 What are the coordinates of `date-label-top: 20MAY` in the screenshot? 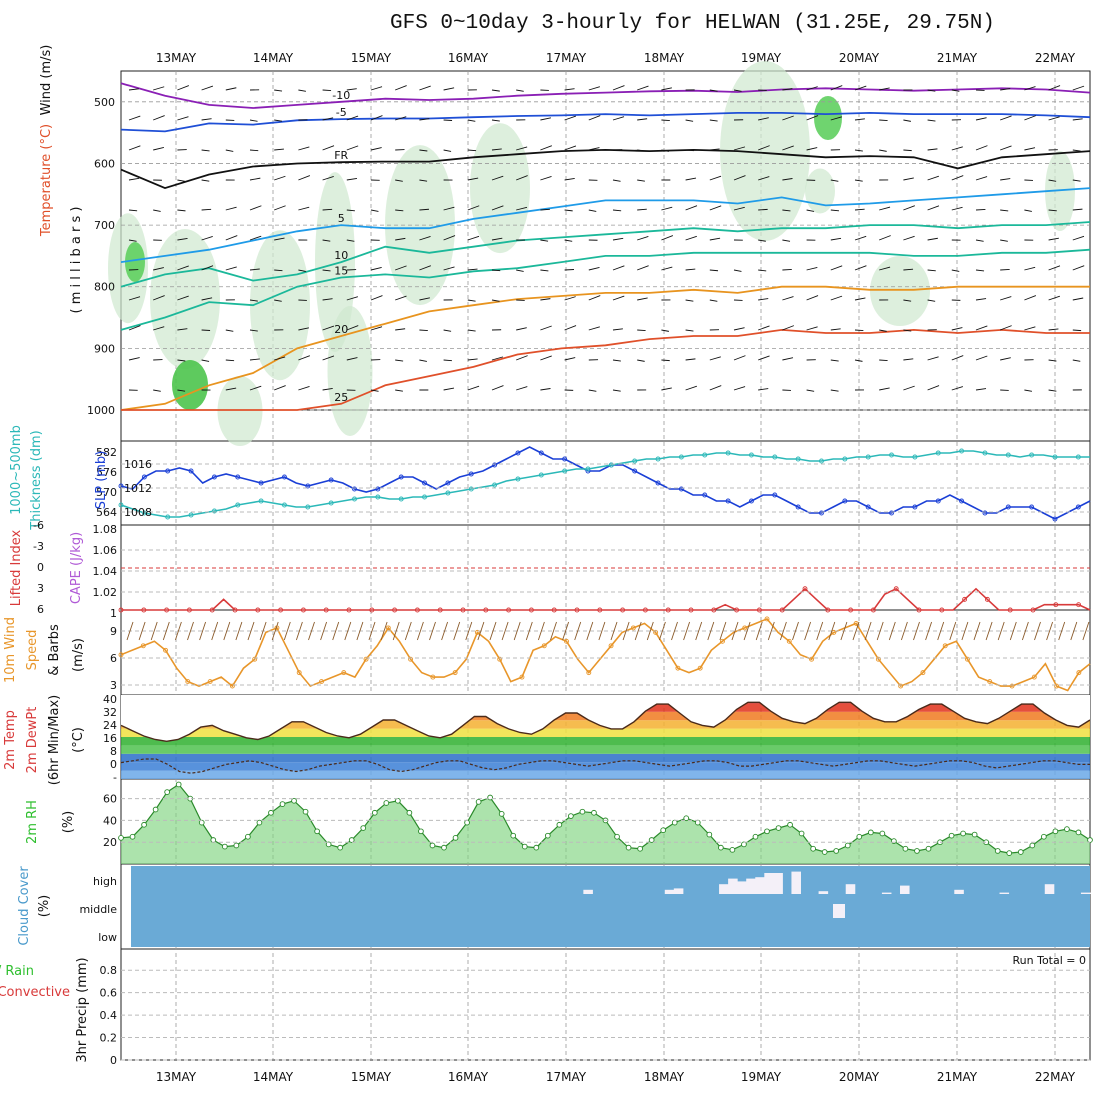 It's located at (859, 58).